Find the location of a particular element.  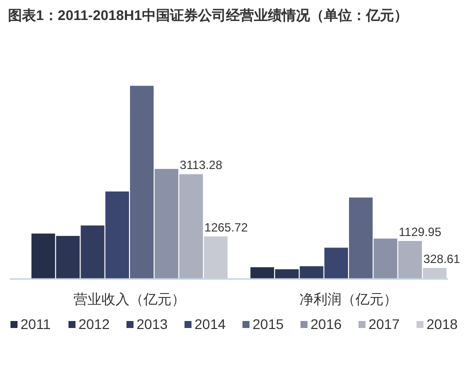

data-label: 1265.72 is located at coordinates (226, 227).